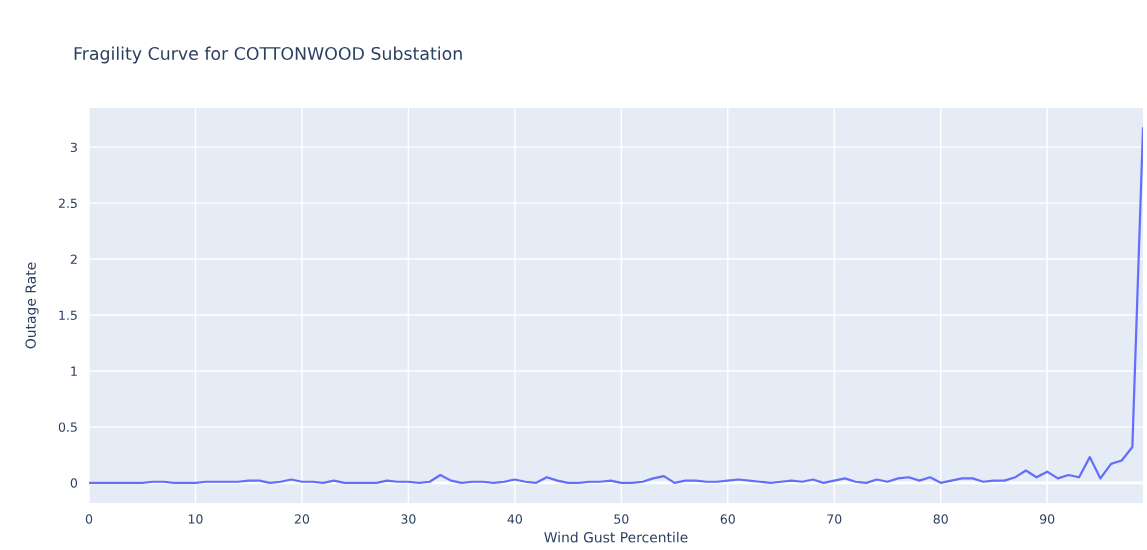  I want to click on x-tick-label: 30, so click(408, 519).